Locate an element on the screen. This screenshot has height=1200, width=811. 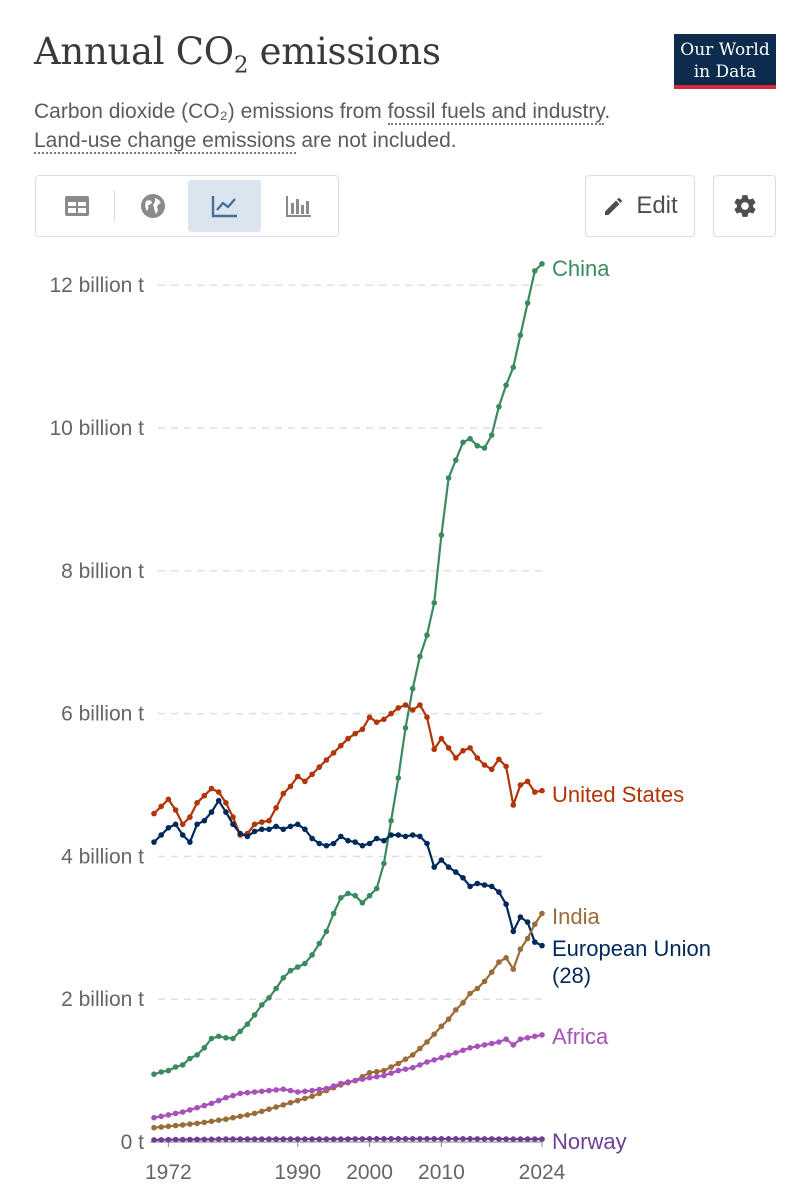
series-label-africa: Africa is located at coordinates (580, 1036).